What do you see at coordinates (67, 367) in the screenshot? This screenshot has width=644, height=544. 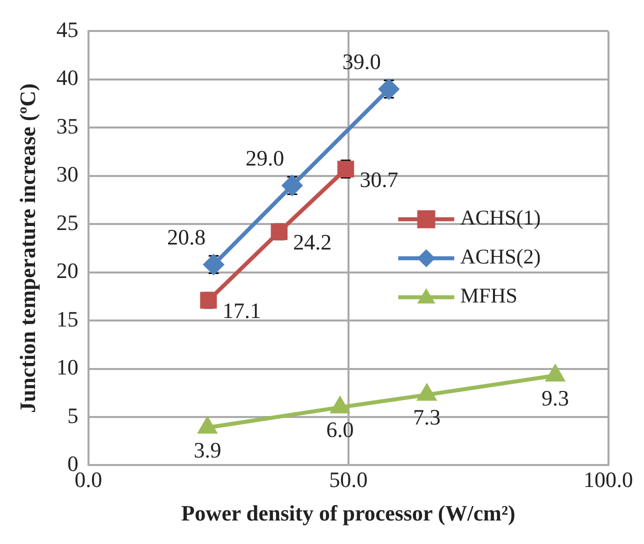 I see `y-tick-label: 10` at bounding box center [67, 367].